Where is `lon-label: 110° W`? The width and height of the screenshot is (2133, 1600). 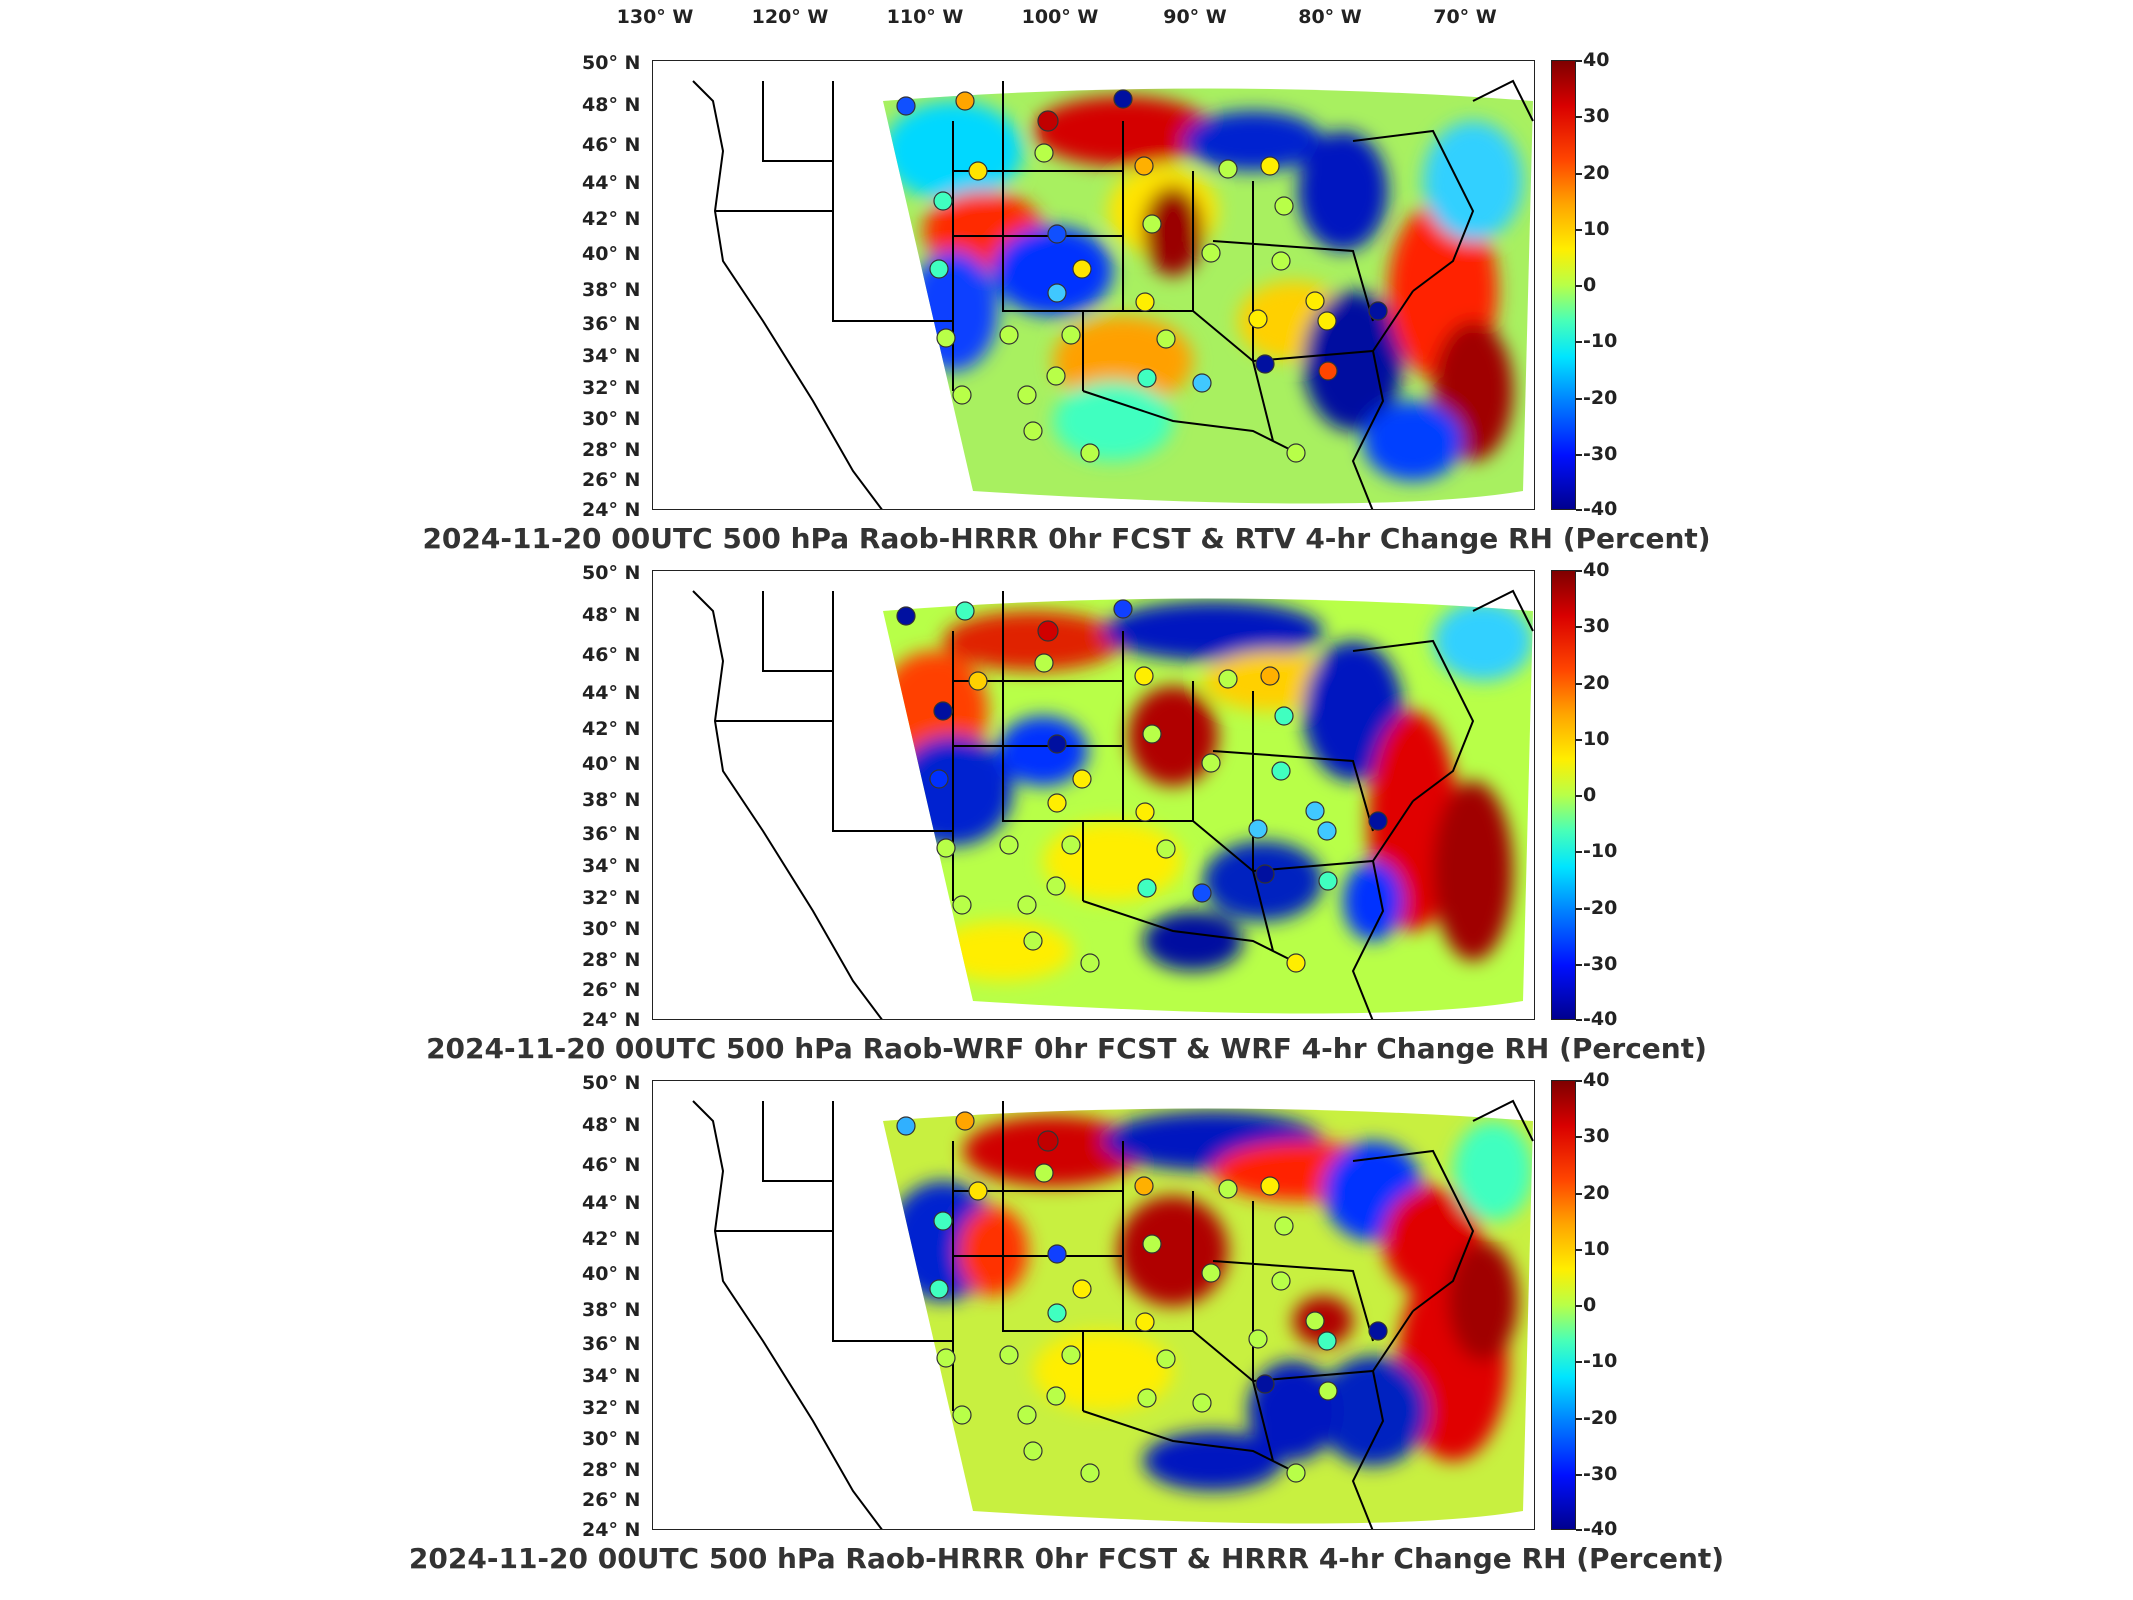
lon-label: 110° W is located at coordinates (925, 17).